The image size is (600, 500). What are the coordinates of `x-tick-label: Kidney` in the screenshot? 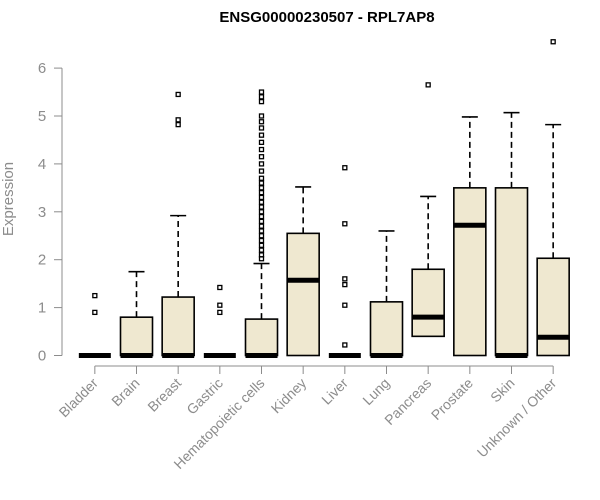 It's located at (289, 396).